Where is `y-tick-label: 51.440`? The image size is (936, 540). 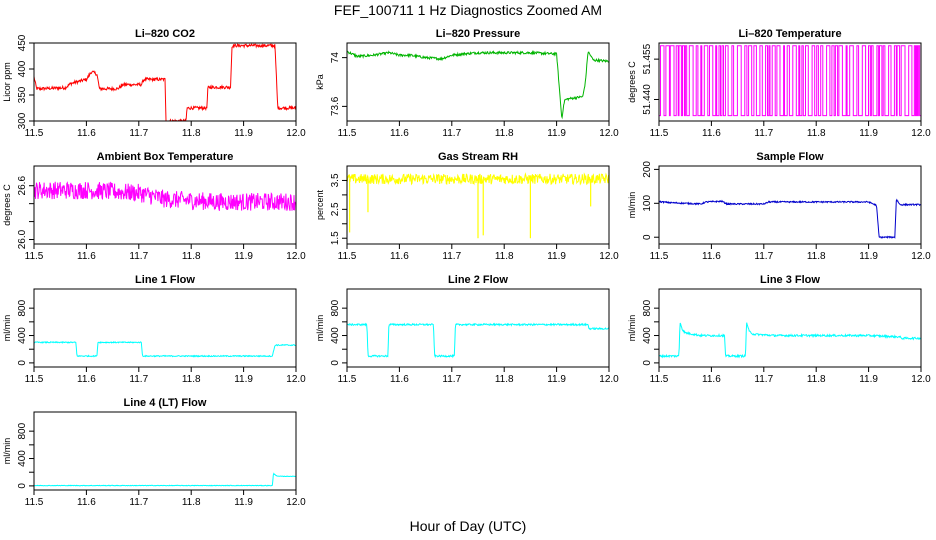 y-tick-label: 51.440 is located at coordinates (647, 99).